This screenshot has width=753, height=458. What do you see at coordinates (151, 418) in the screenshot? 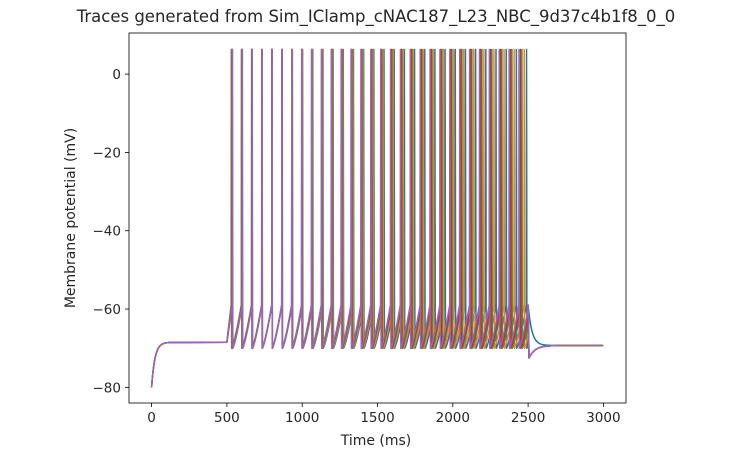
I see `x-tick-label: 0` at bounding box center [151, 418].